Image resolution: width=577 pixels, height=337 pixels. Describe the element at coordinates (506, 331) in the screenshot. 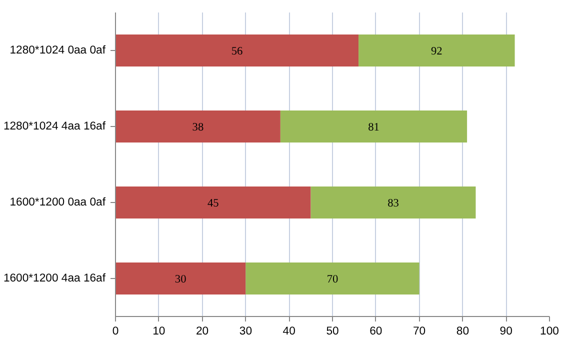

I see `x-tick-label: 90` at that location.